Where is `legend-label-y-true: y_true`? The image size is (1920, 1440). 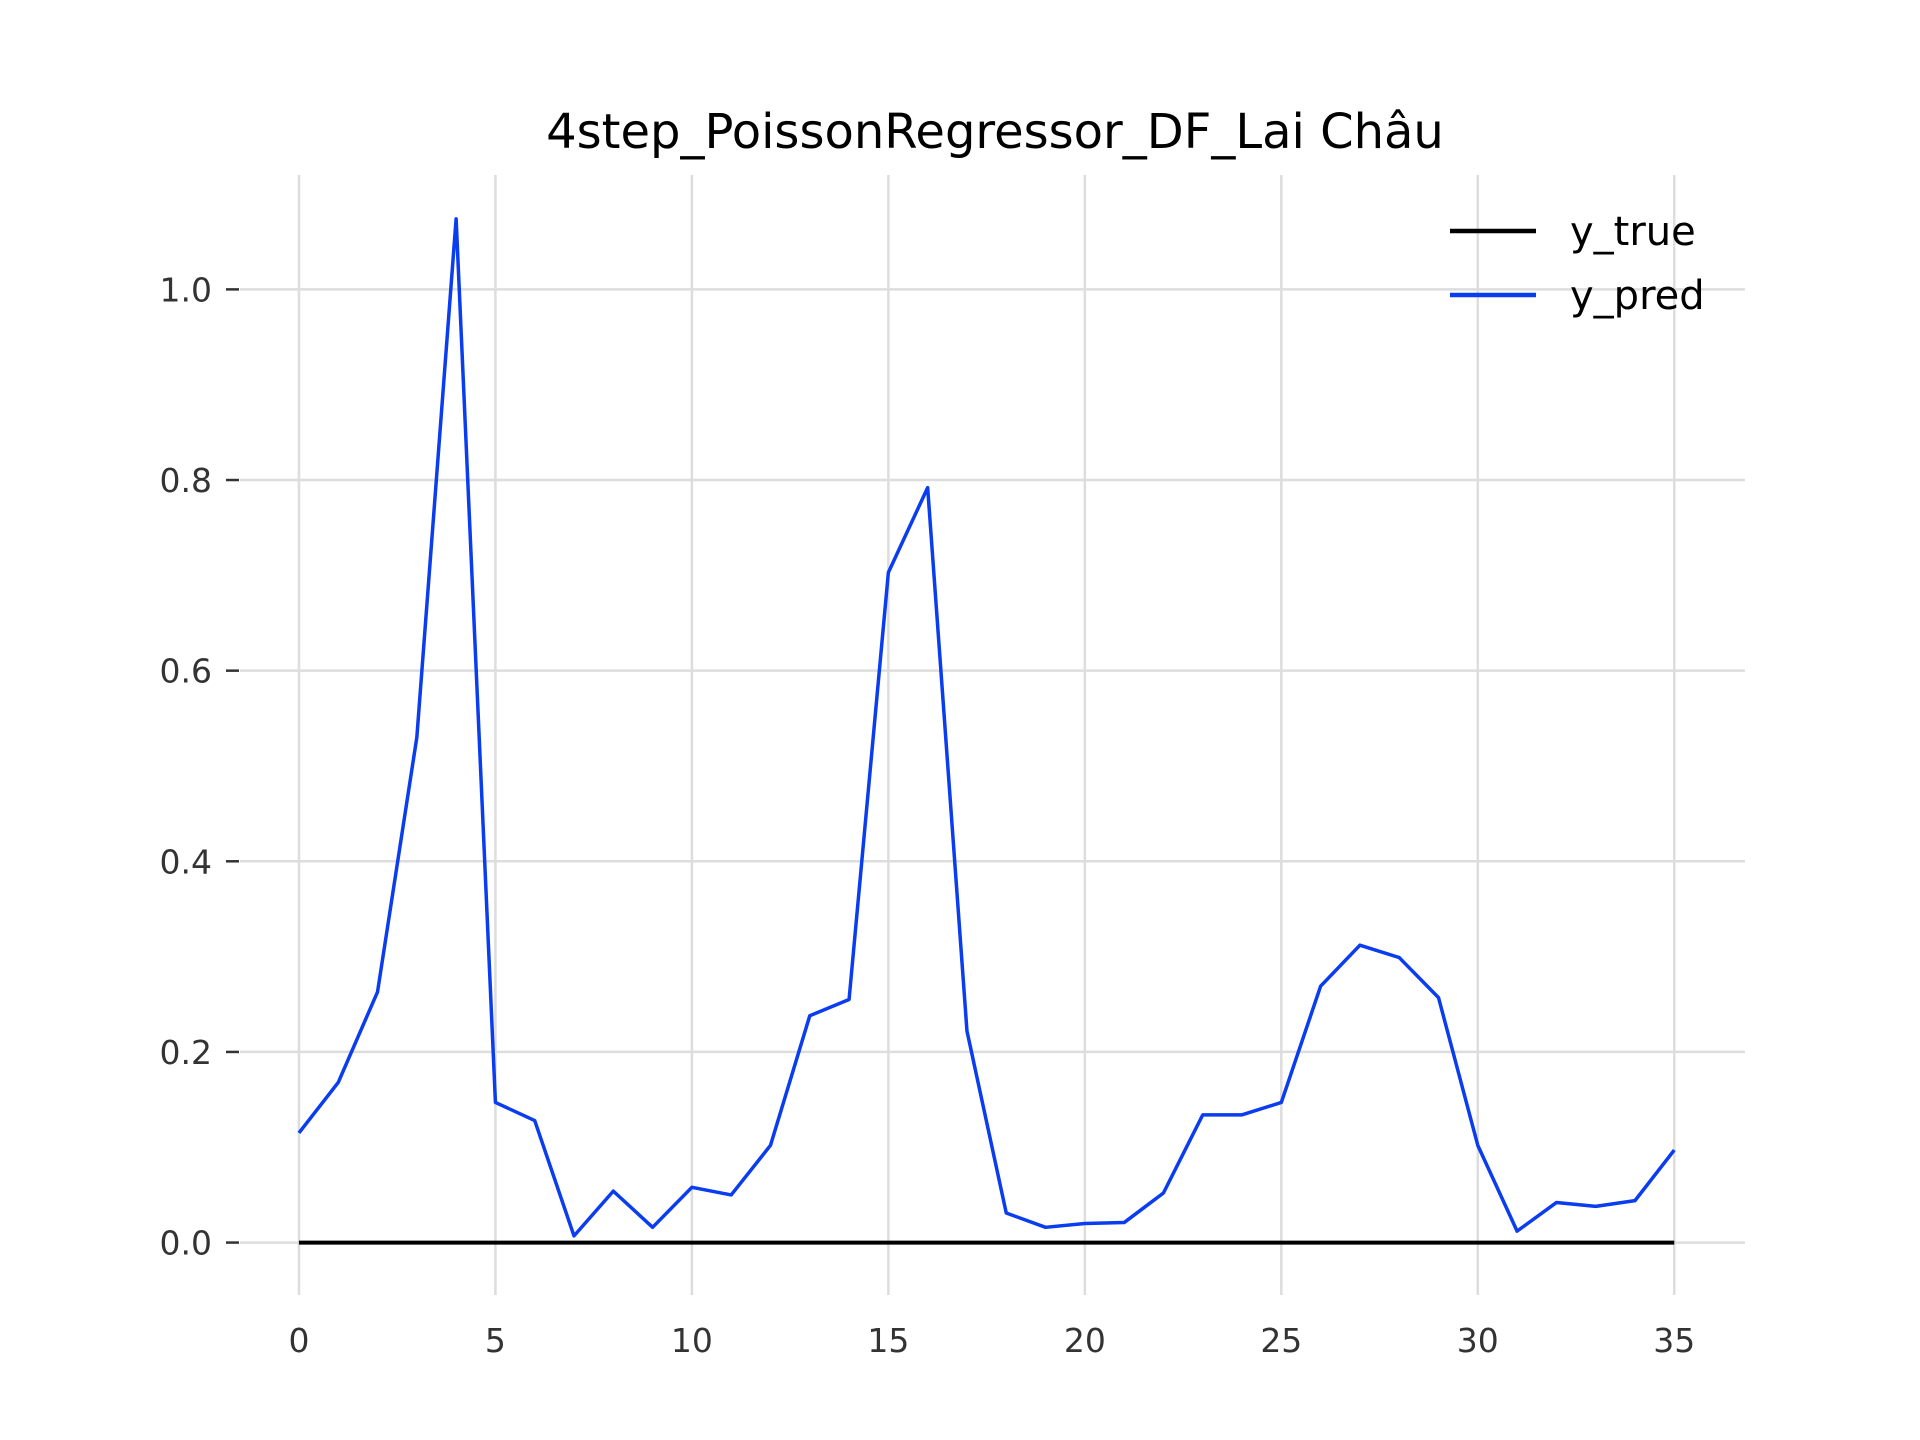
legend-label-y-true: y_true is located at coordinates (1633, 232).